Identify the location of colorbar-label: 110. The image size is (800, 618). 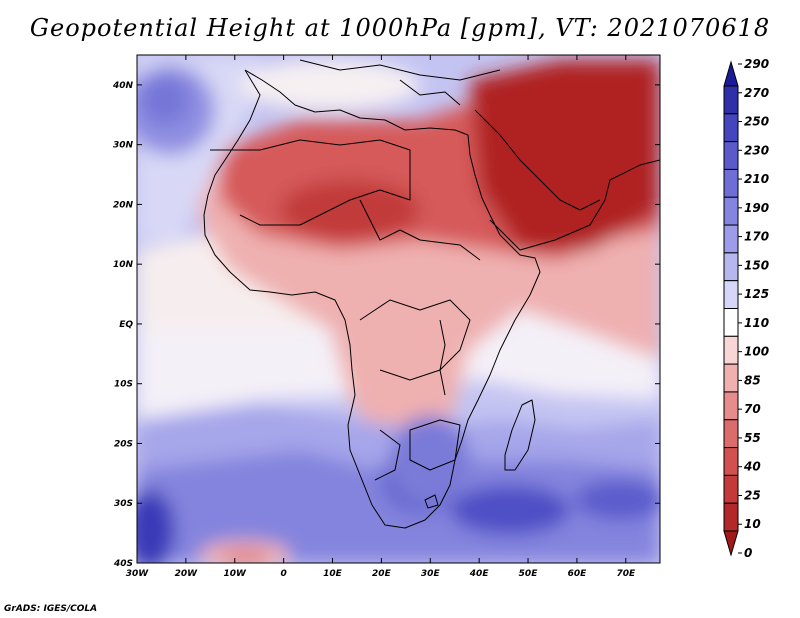
(756, 323).